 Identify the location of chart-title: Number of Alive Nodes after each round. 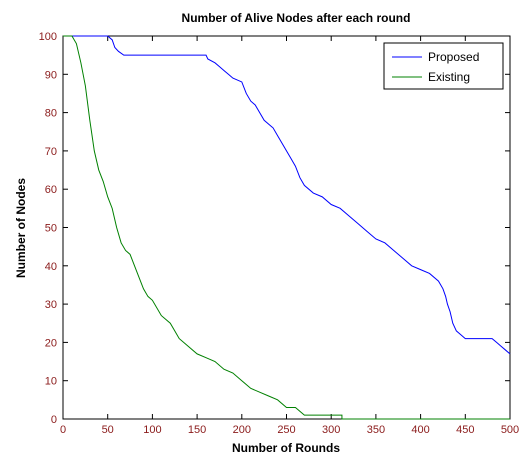
(296, 18).